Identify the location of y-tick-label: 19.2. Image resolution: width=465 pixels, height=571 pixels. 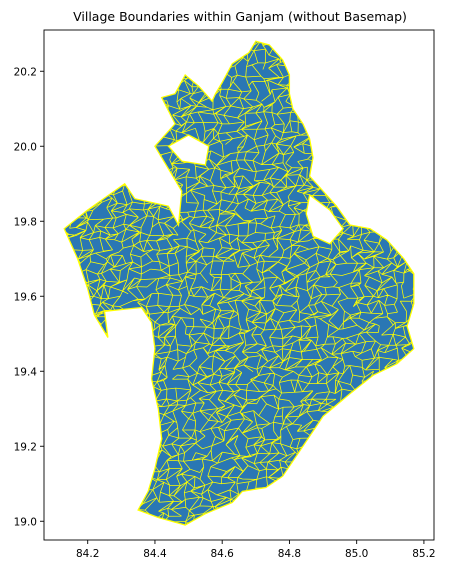
(25, 447).